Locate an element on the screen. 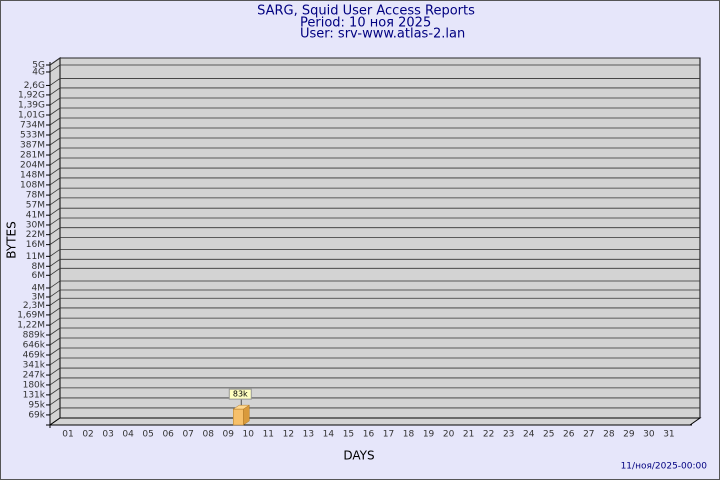 The height and width of the screenshot is (480, 720). x-tick-label: 07 is located at coordinates (187, 435).